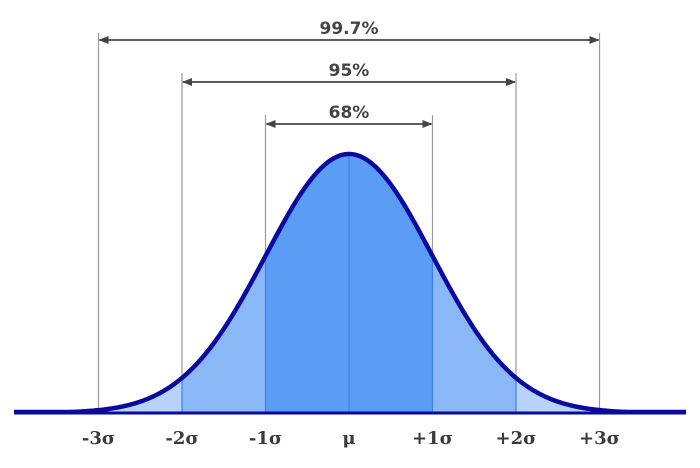 The height and width of the screenshot is (468, 700). I want to click on interval-label-1: 99.7%, so click(349, 29).